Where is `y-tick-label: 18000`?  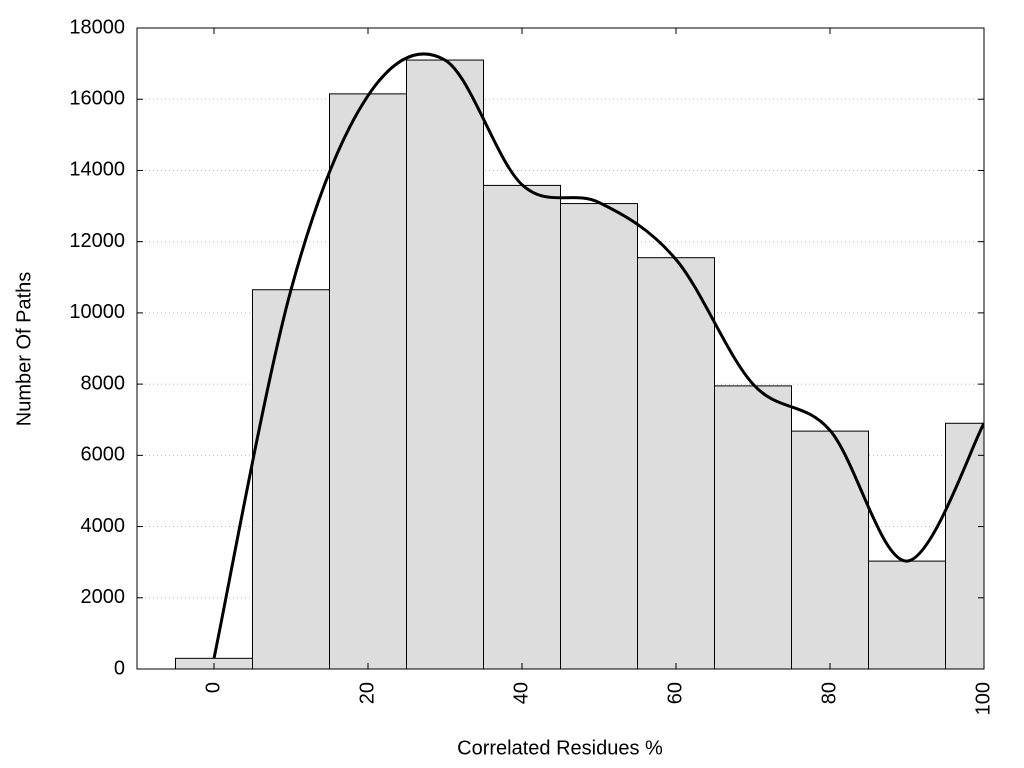 y-tick-label: 18000 is located at coordinates (97, 27).